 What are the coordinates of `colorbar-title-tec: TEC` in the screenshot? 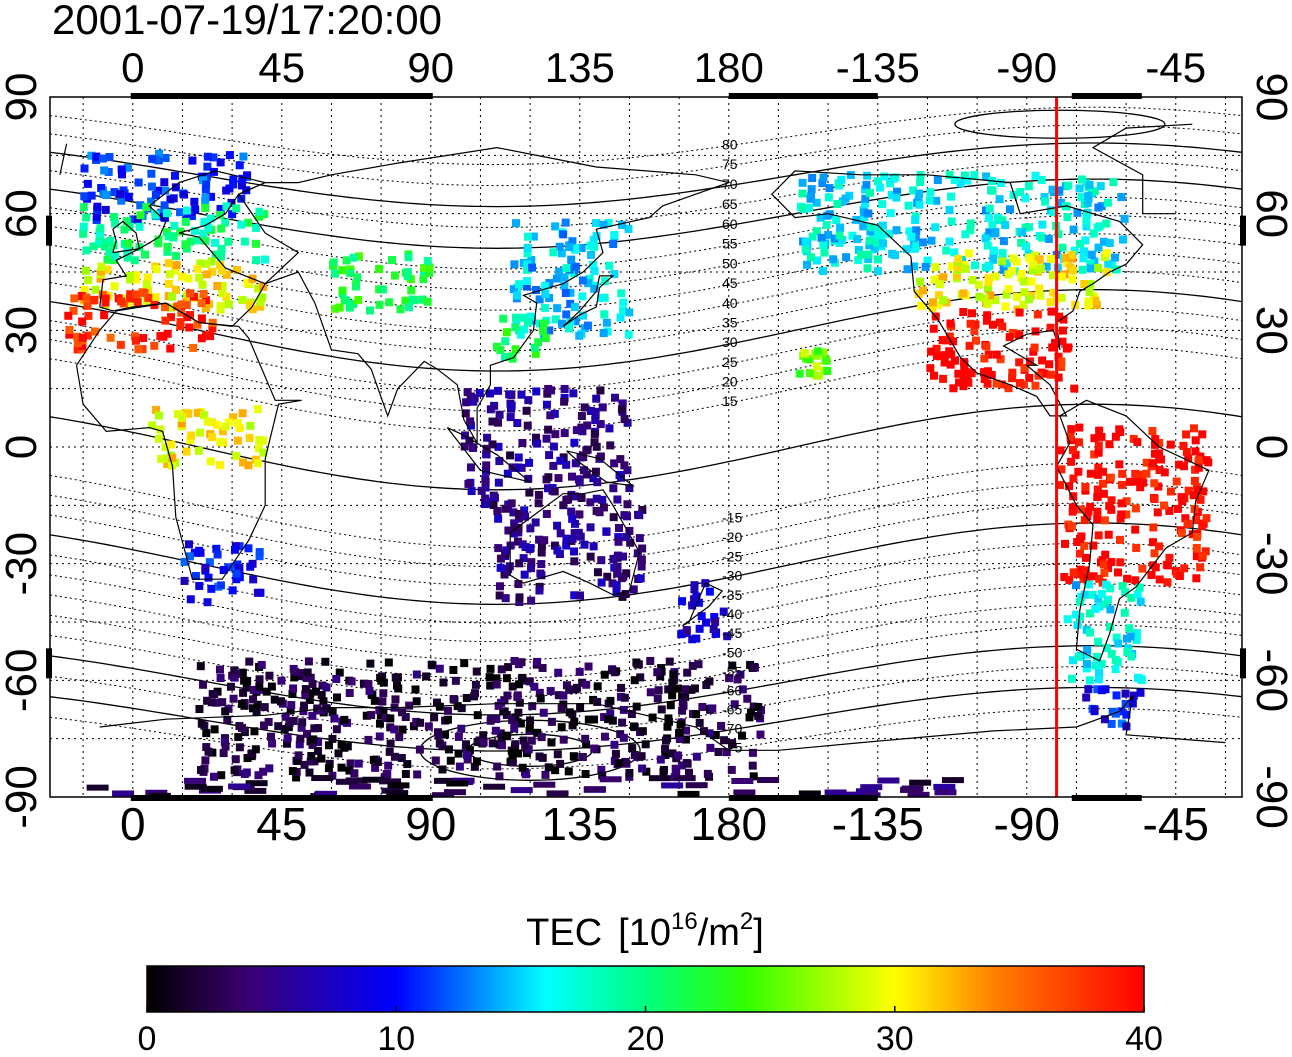 It's located at (564, 933).